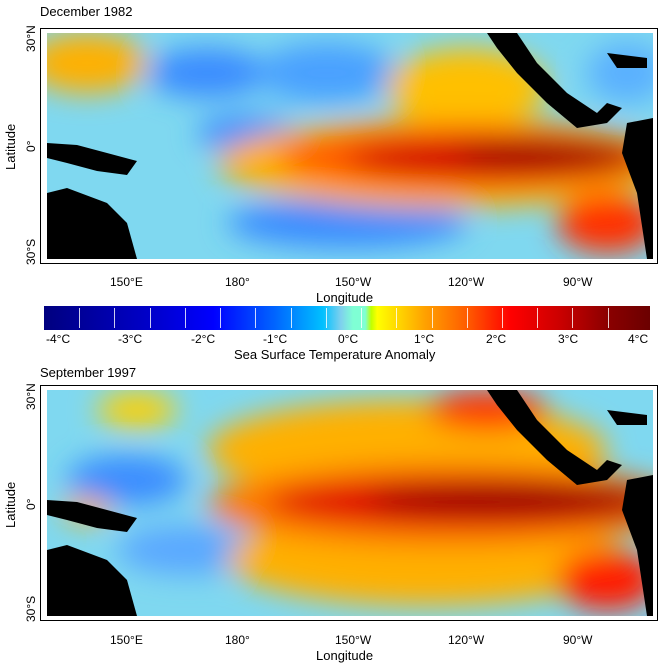 Image resolution: width=668 pixels, height=668 pixels. What do you see at coordinates (638, 339) in the screenshot?
I see `colorbar-tick: 4°C` at bounding box center [638, 339].